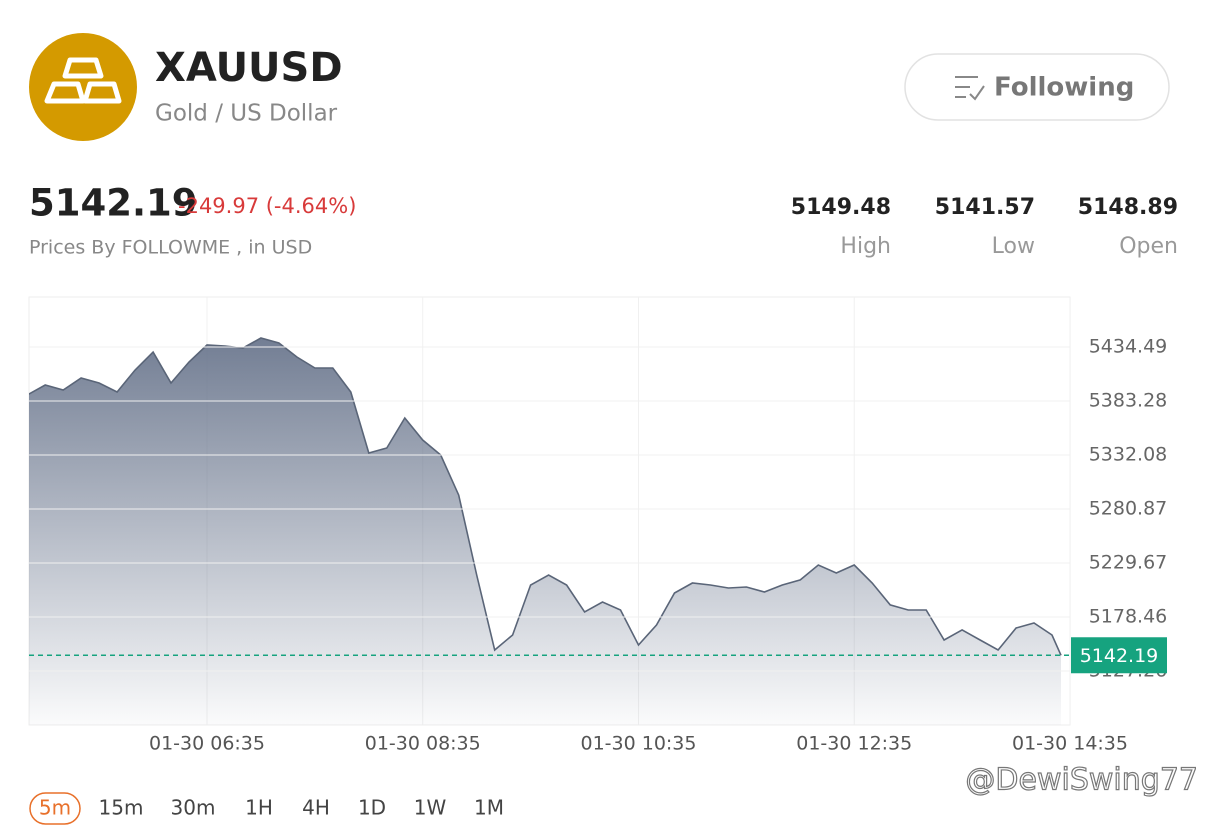 This screenshot has height=832, width=1212. Describe the element at coordinates (1128, 617) in the screenshot. I see `y-tick-label: 5178.46` at that location.